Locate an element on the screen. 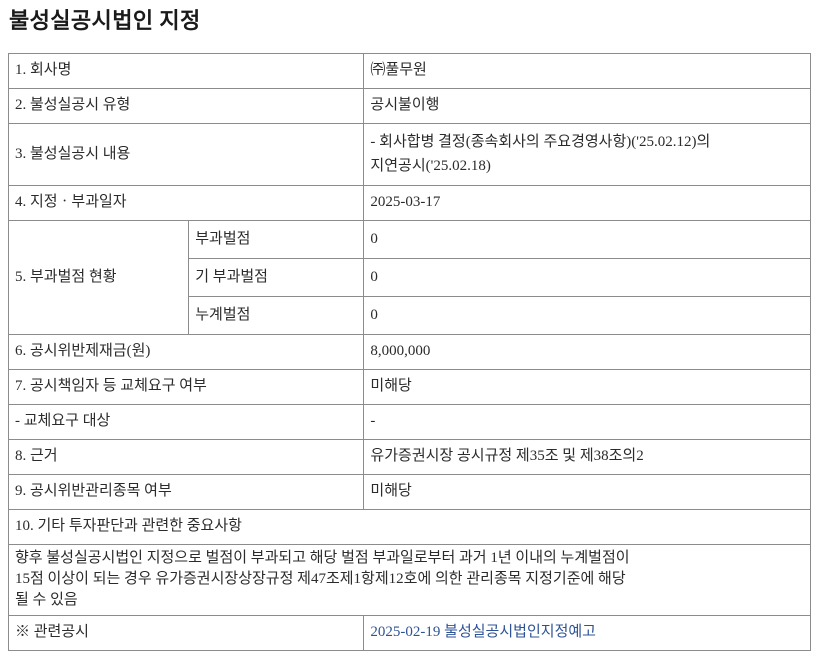  table-row: 기 부과벌점 0 is located at coordinates (410, 277).